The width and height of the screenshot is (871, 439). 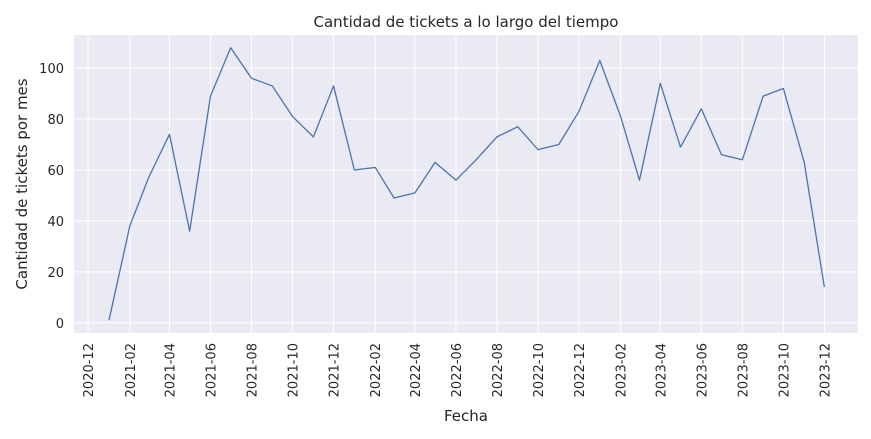 I want to click on x-tick-label: 2023-10, so click(x=784, y=370).